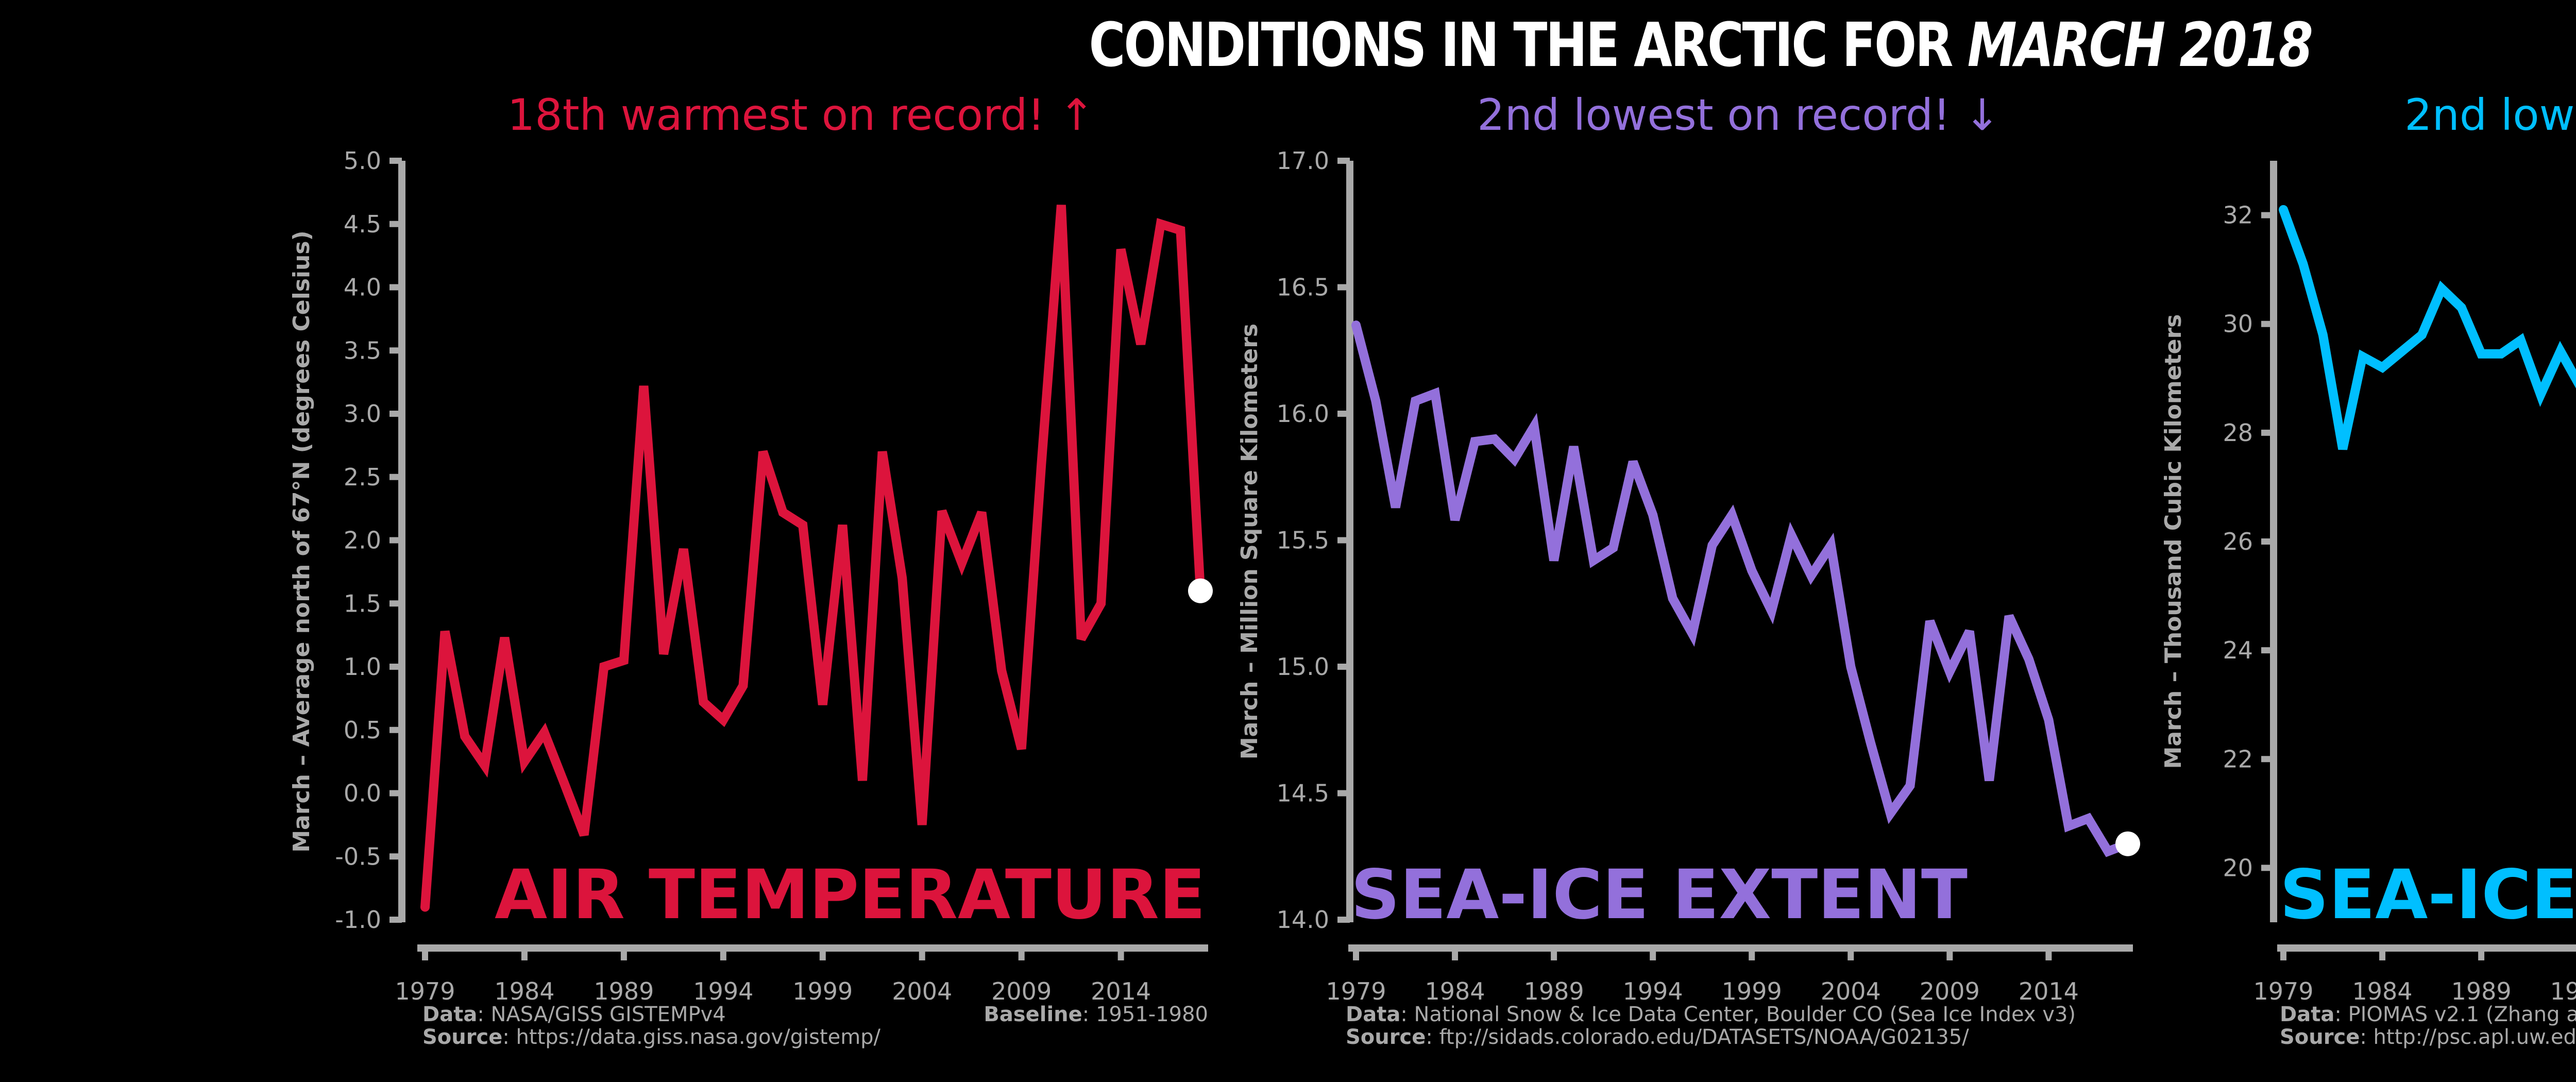 Image resolution: width=2576 pixels, height=1082 pixels. I want to click on data-note-text: : NASA/GISS GISTEMPv4, so click(601, 1014).